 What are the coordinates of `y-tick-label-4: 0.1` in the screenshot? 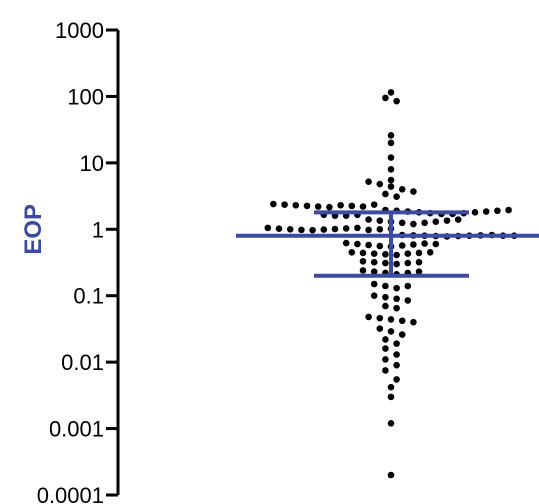 It's located at (88, 296).